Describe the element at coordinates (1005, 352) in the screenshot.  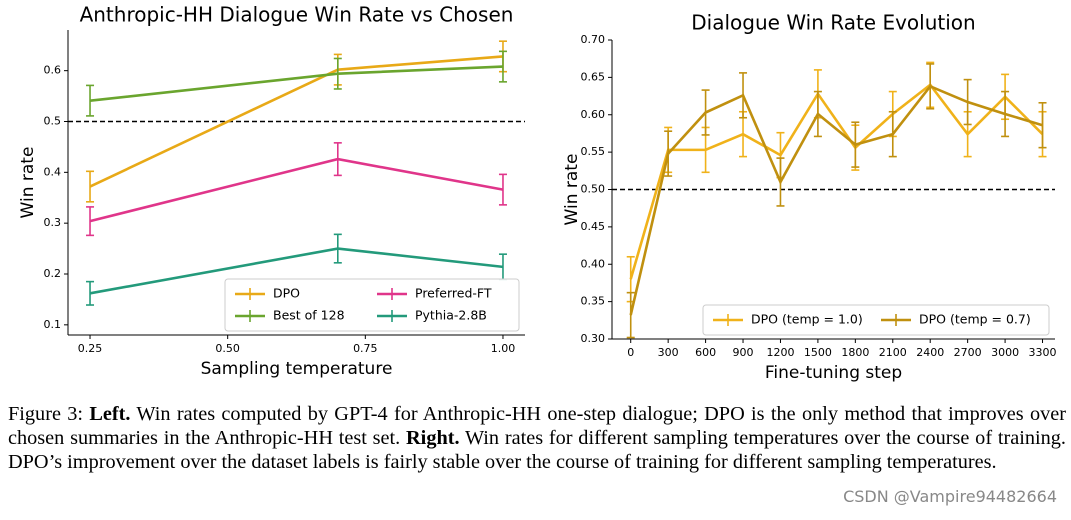
I see `x-tick-label: 3000` at that location.